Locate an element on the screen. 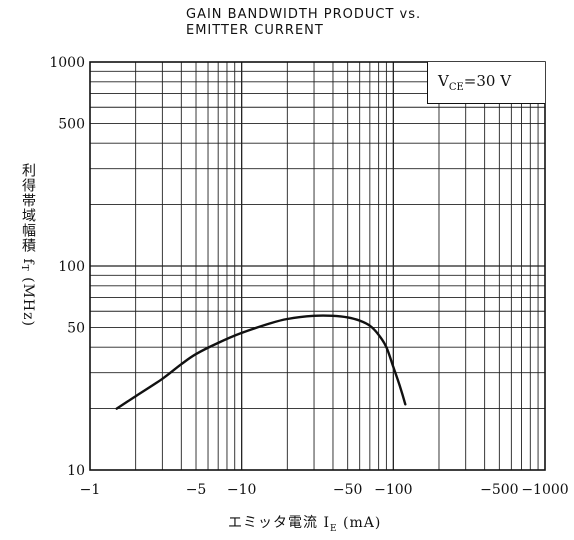  x-axis-label-sub: E is located at coordinates (333, 528).